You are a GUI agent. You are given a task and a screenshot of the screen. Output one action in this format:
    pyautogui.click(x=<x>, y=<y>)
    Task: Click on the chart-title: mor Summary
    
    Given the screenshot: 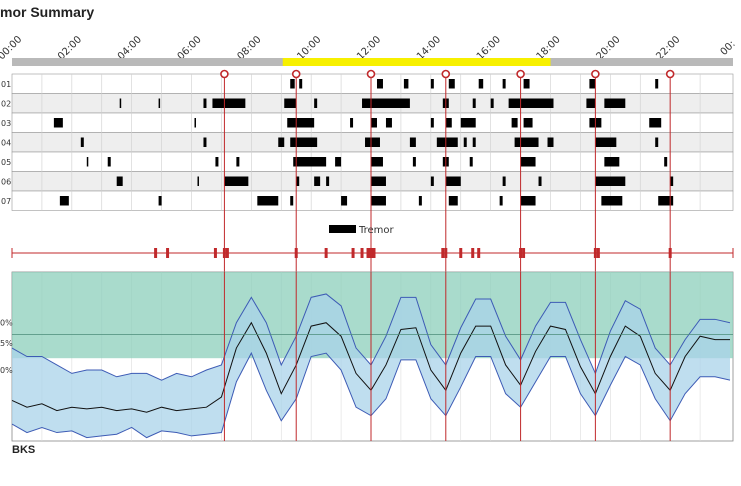 What is the action you would take?
    pyautogui.click(x=47, y=12)
    